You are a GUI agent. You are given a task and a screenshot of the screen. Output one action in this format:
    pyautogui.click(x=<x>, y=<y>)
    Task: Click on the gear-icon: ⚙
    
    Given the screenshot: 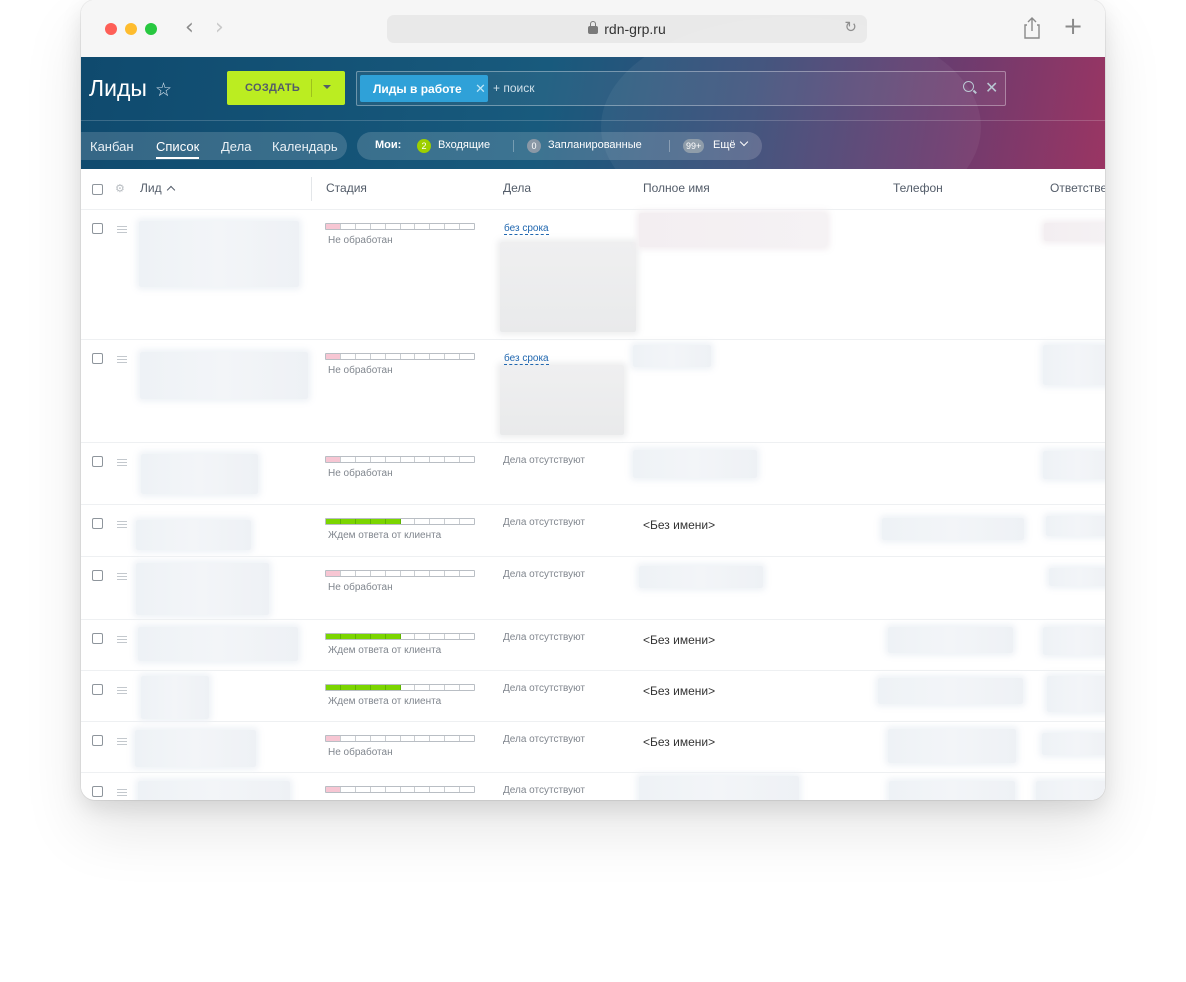 What is the action you would take?
    pyautogui.click(x=120, y=188)
    